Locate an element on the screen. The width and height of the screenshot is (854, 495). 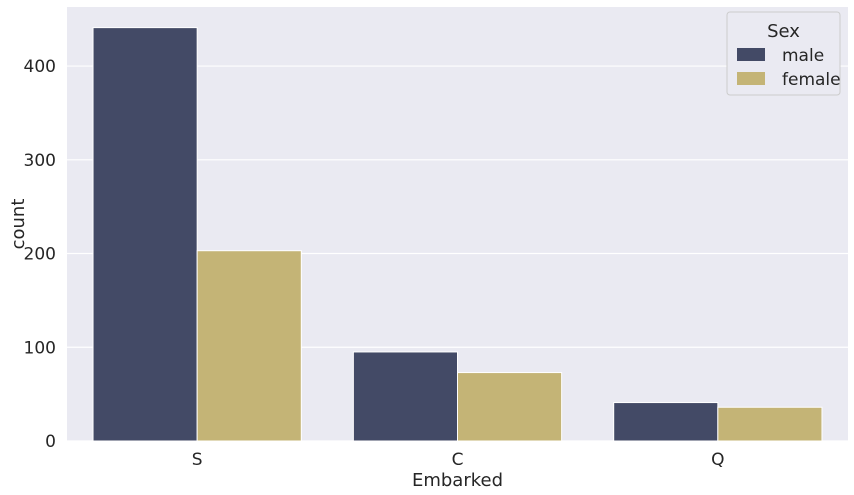
y-tick-labels: 0 100 200 300 400 is located at coordinates (40, 254).